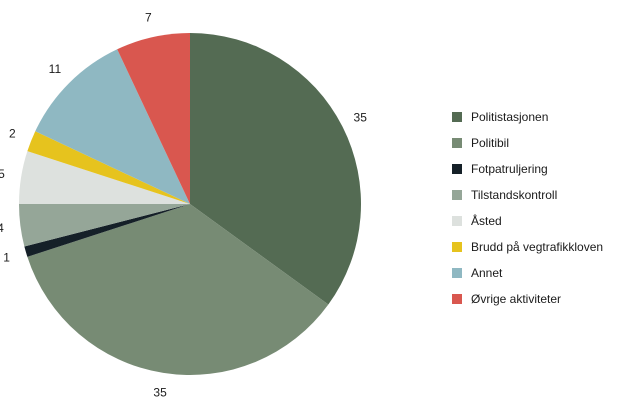 The height and width of the screenshot is (414, 620). I want to click on legend-item: Øvrige aktiviteter, so click(527, 299).